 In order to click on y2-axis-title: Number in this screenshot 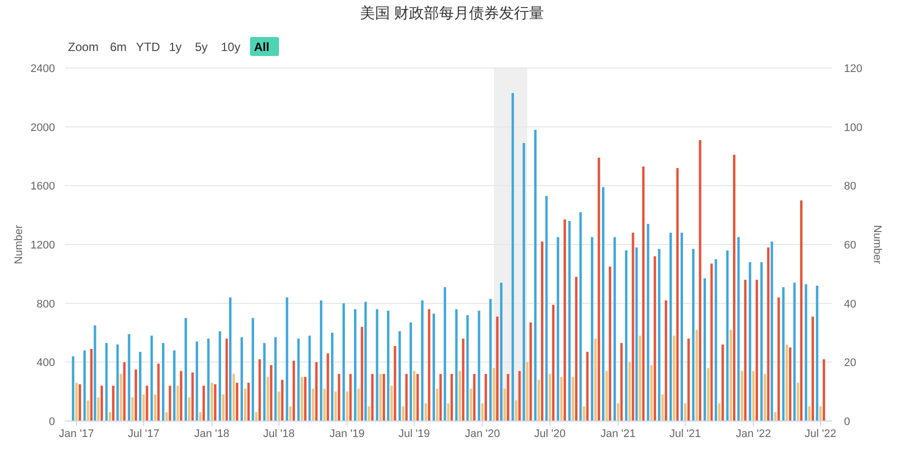, I will do `click(877, 244)`.